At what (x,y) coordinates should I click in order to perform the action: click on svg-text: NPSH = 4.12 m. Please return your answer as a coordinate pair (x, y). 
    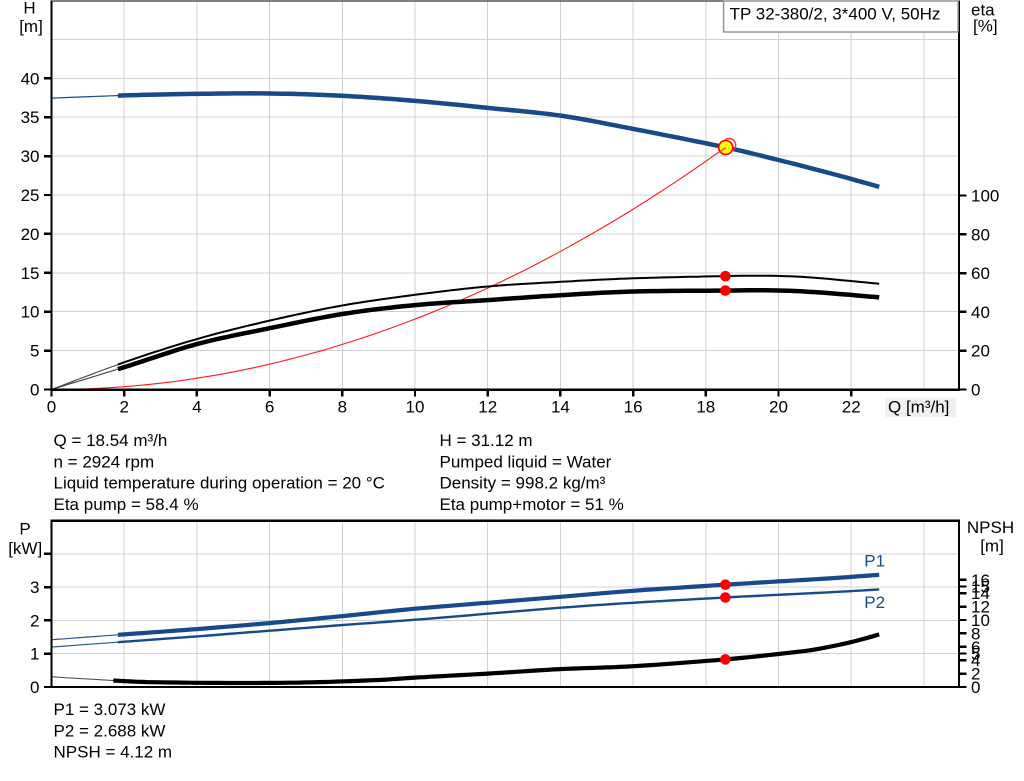
    Looking at the image, I should click on (113, 752).